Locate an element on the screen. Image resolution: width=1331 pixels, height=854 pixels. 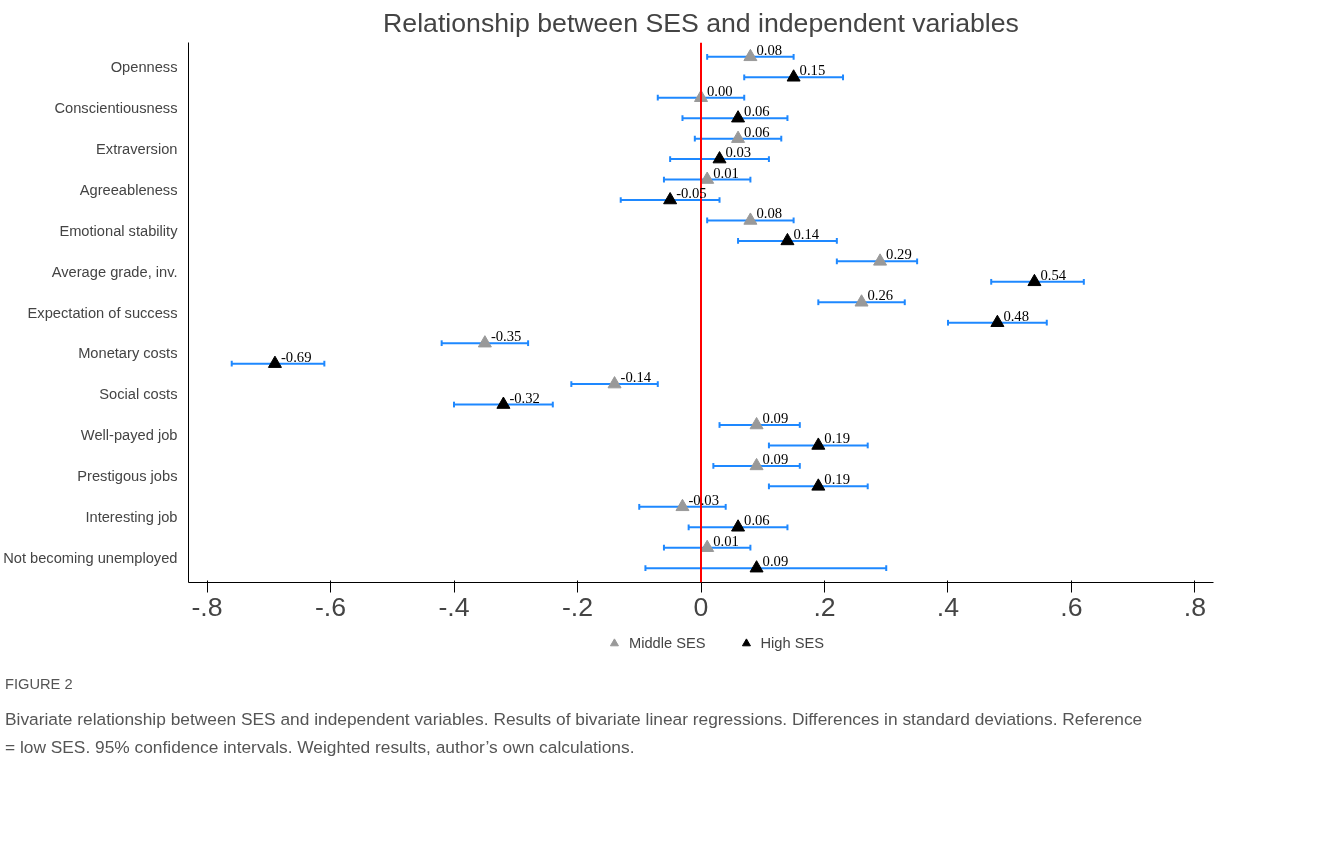
y-tick-label: Interesting job is located at coordinates (131, 517).